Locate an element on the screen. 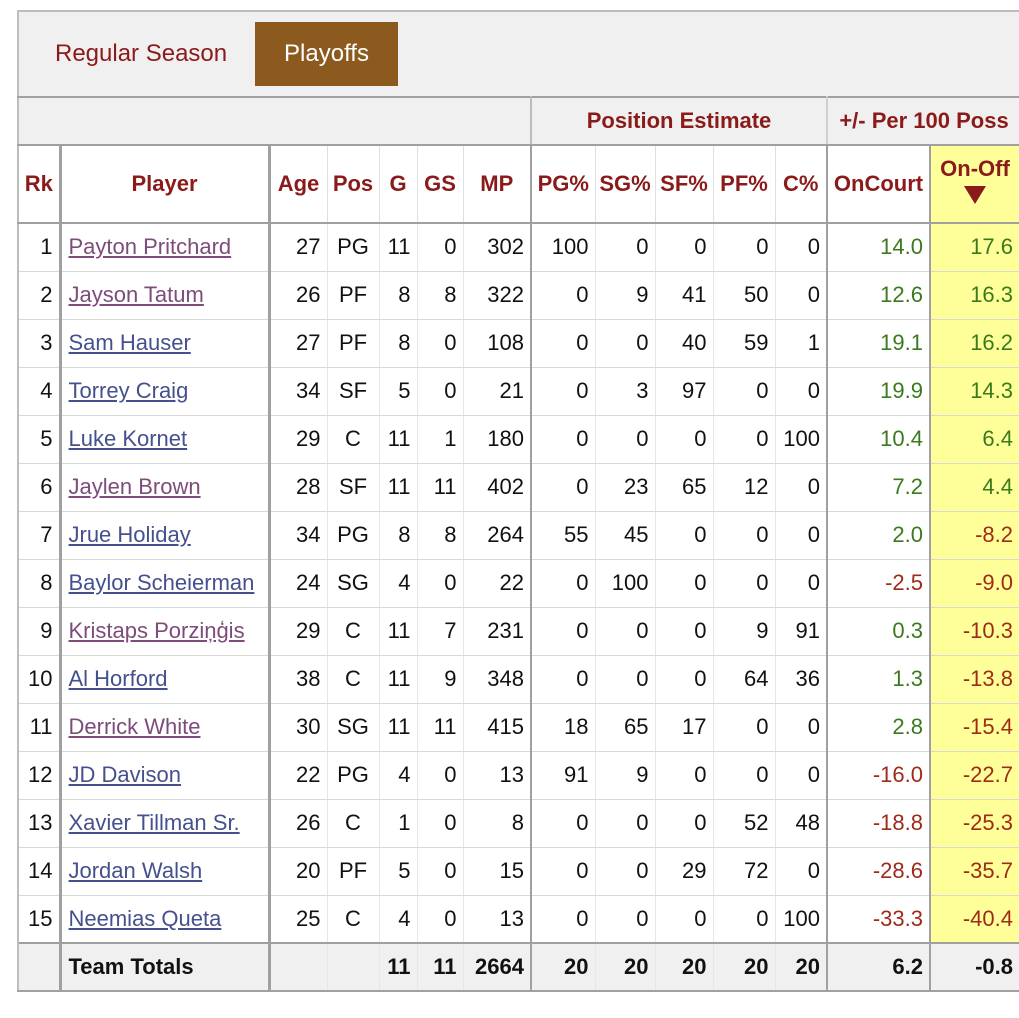  col-header-gs: GS is located at coordinates (440, 184).